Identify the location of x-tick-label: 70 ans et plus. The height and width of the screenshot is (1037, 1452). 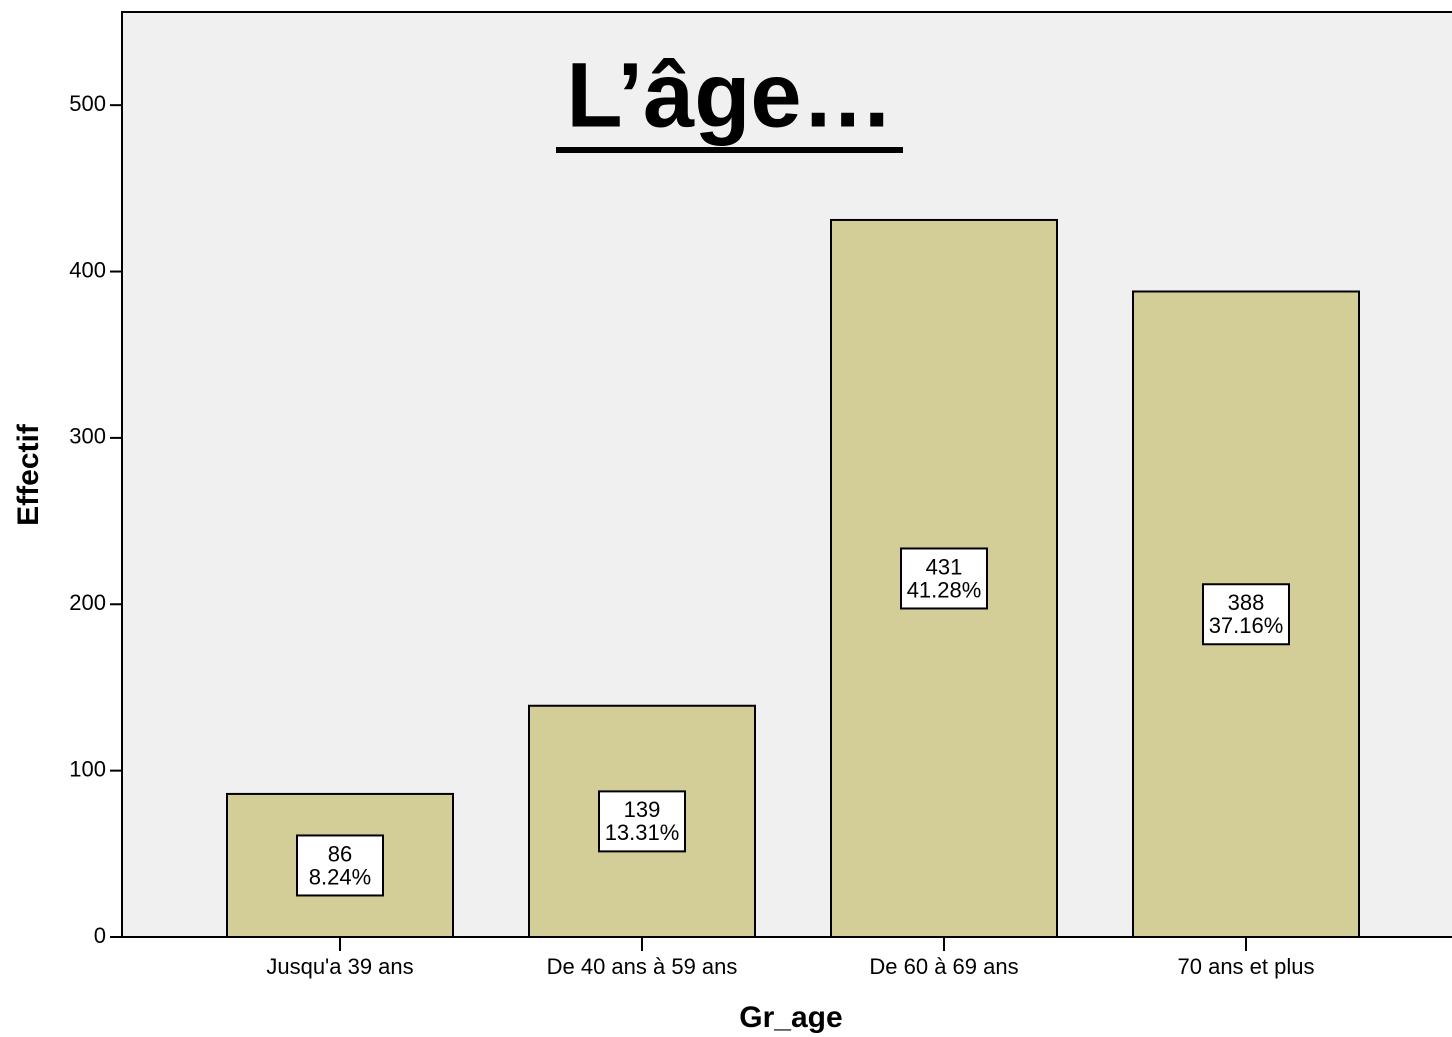
(1246, 966).